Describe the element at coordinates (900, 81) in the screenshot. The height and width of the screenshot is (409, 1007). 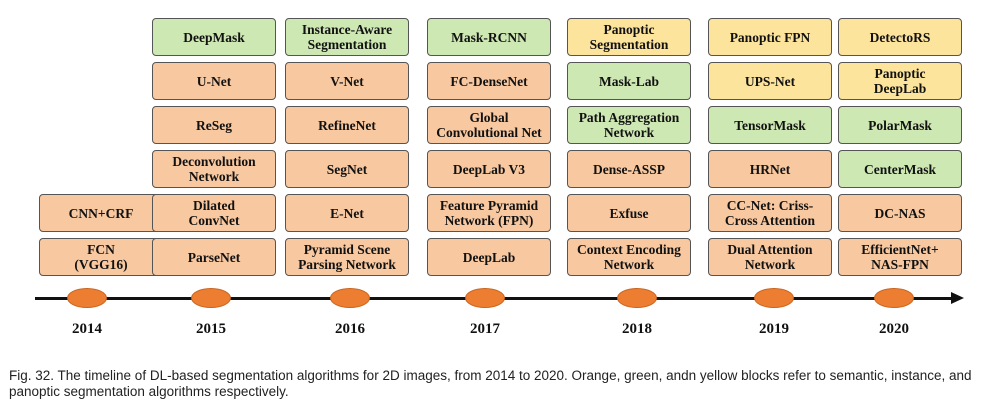
I see `algorithm-block: Panoptic DeepLab` at that location.